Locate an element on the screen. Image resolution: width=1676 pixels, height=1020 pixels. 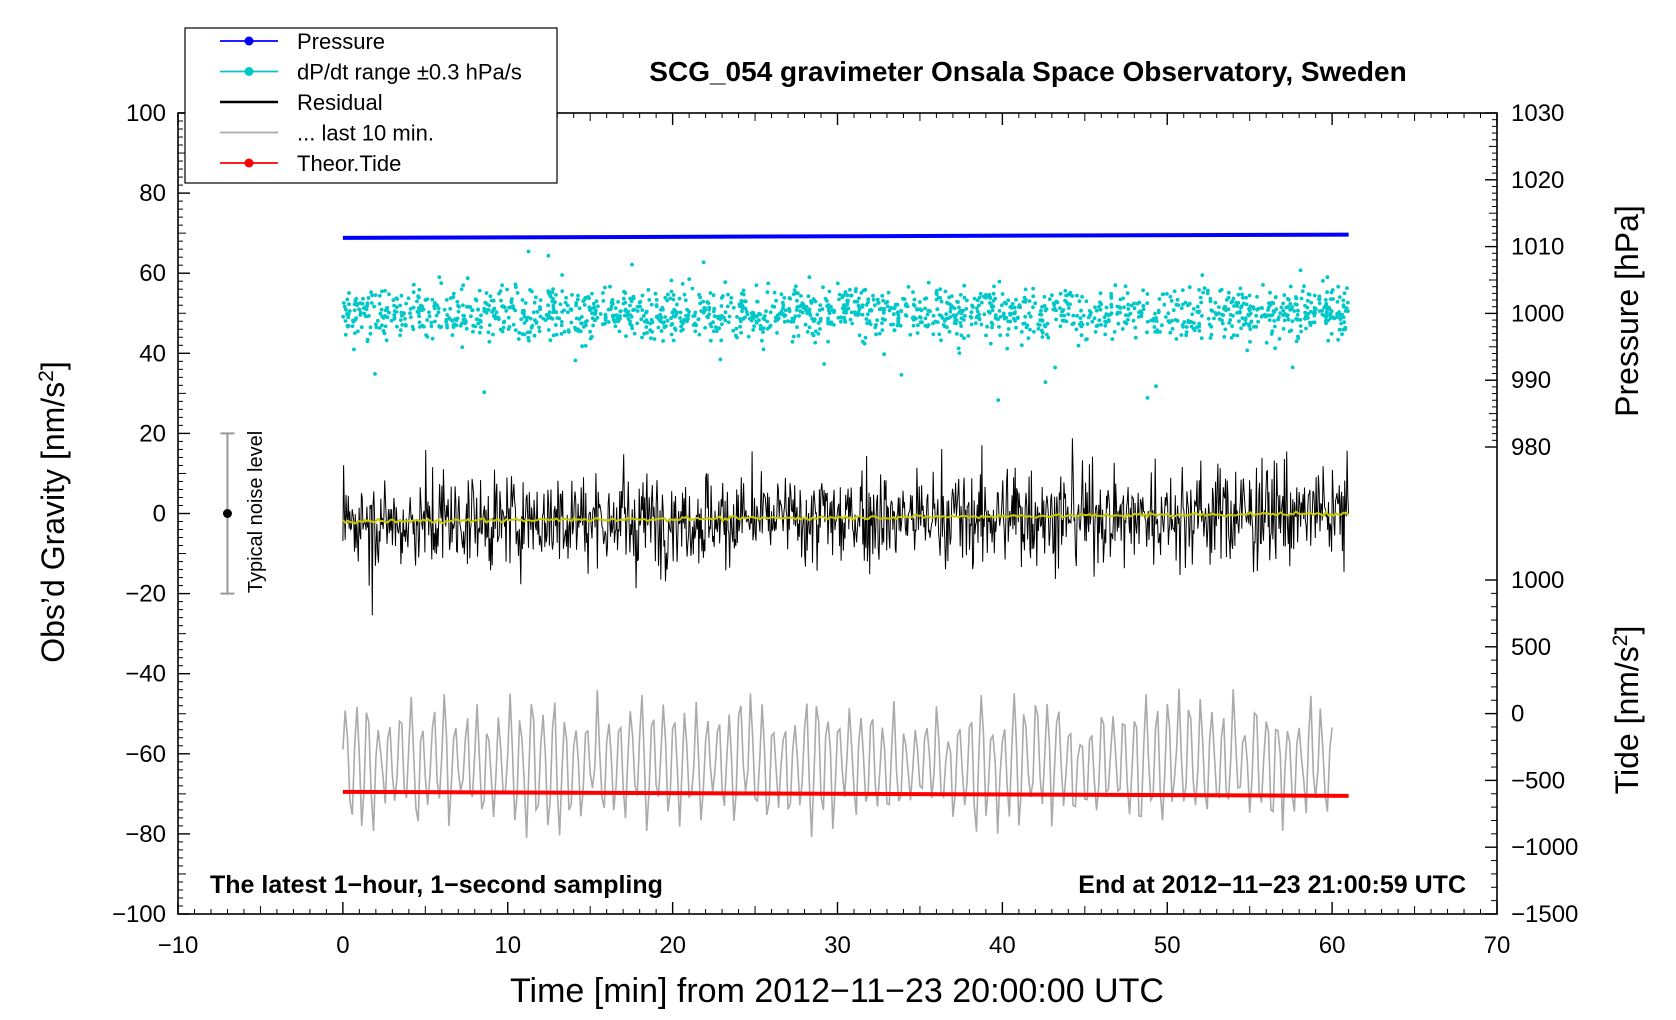
residual-series-line is located at coordinates (846, 527).